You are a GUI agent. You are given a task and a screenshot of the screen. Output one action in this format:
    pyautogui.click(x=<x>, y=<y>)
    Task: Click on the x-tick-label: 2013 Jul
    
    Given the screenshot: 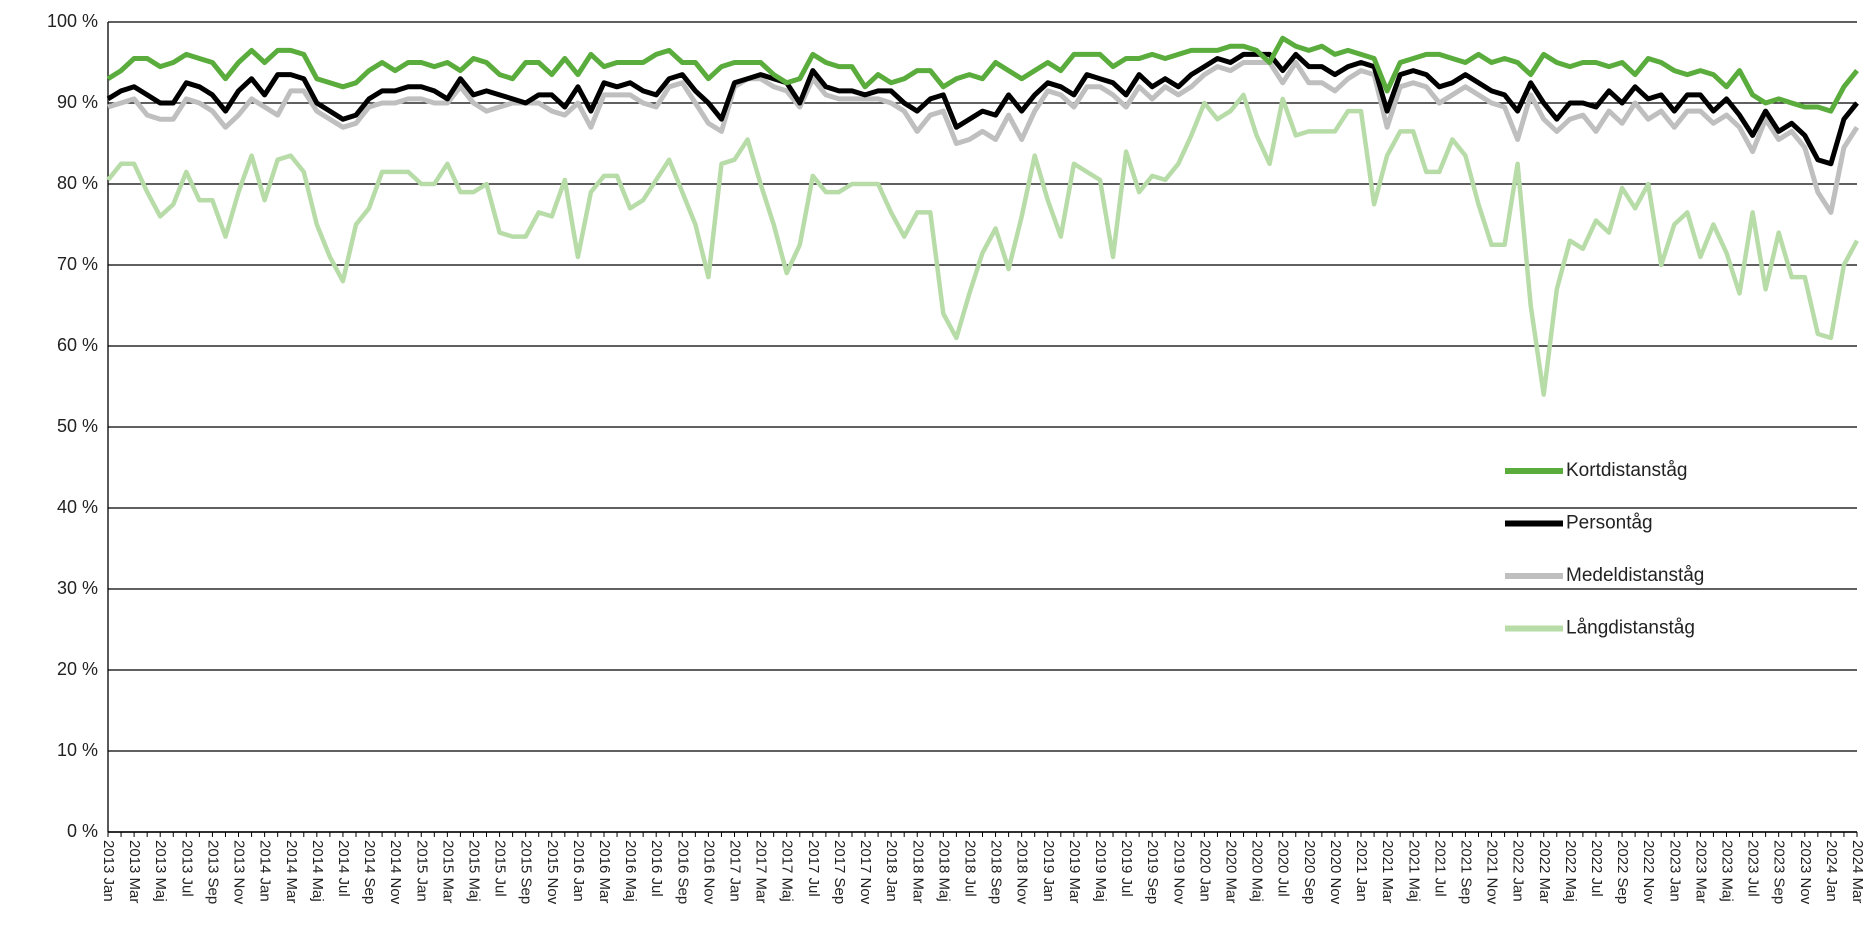 What is the action you would take?
    pyautogui.click(x=186, y=868)
    